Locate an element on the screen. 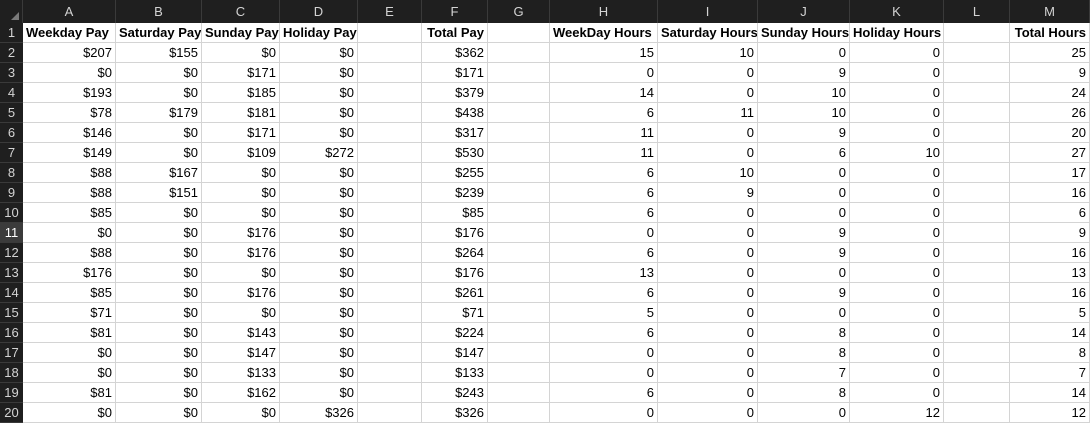 Image resolution: width=1090 pixels, height=426 pixels. row-header-6: 6 is located at coordinates (11, 133).